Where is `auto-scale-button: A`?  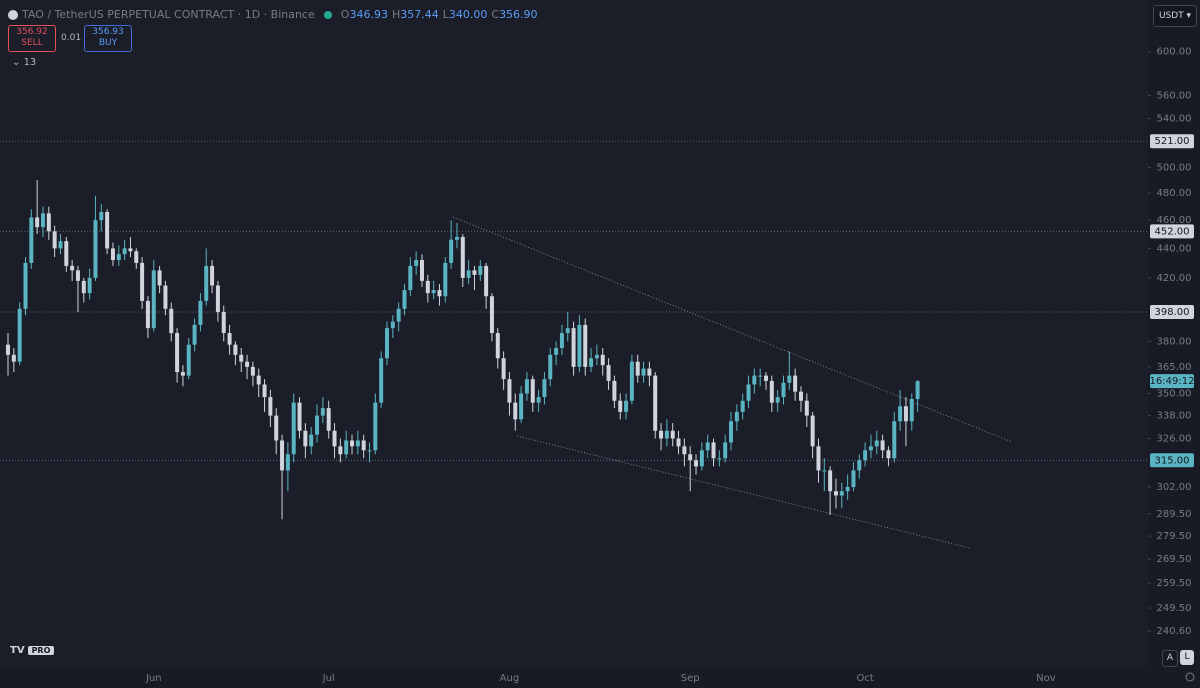 auto-scale-button: A is located at coordinates (1170, 658).